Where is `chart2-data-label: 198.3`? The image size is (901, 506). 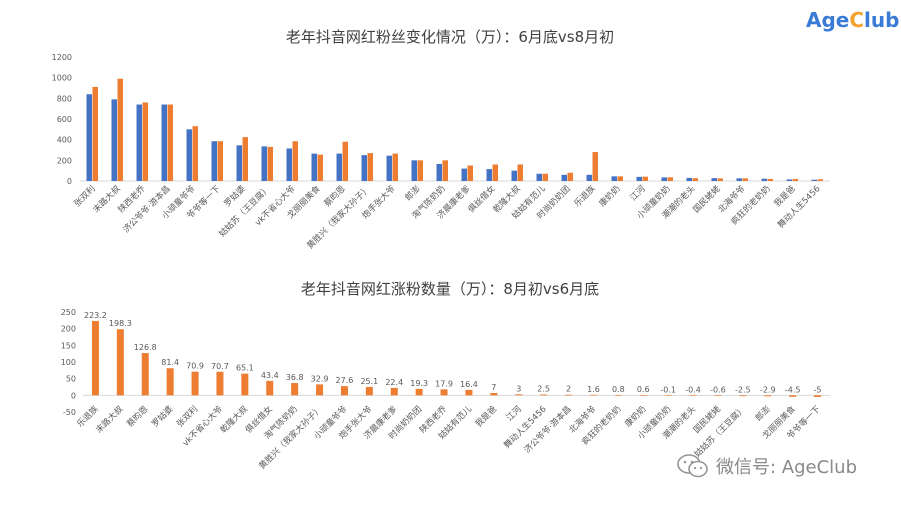
chart2-data-label: 198.3 is located at coordinates (120, 323).